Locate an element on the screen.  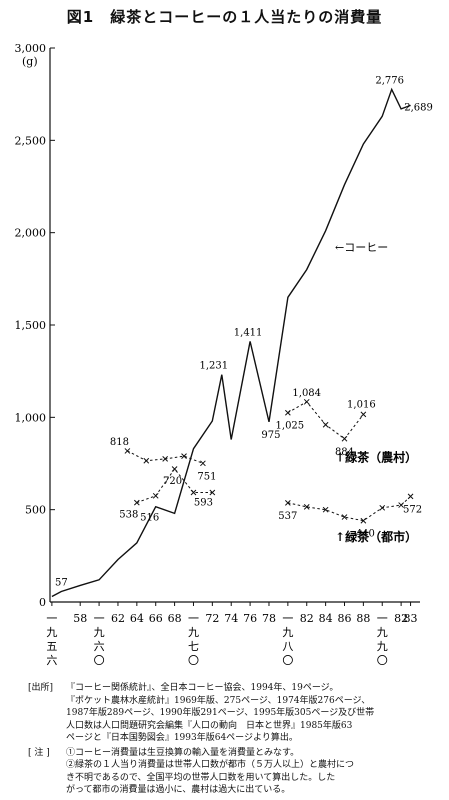
x-tick-label: 62 is located at coordinates (118, 618).